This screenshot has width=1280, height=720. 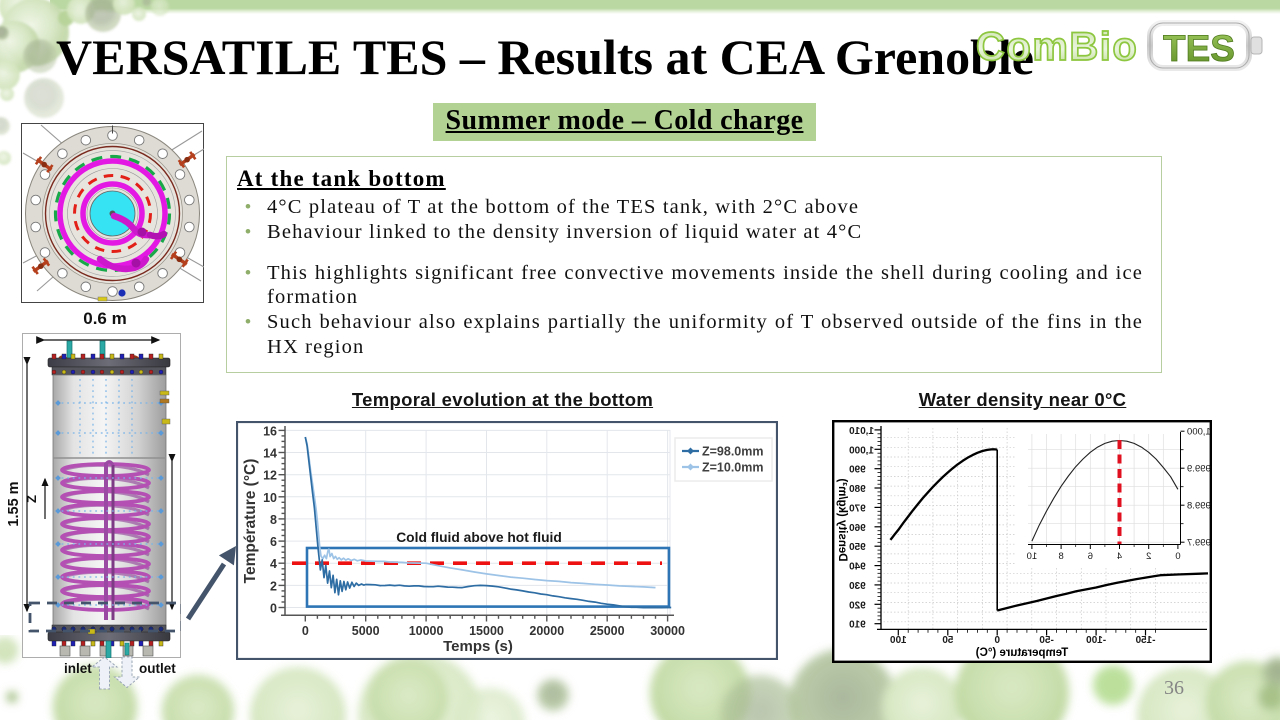 What do you see at coordinates (250, 521) in the screenshot?
I see `svg-text: Température (°C)` at bounding box center [250, 521].